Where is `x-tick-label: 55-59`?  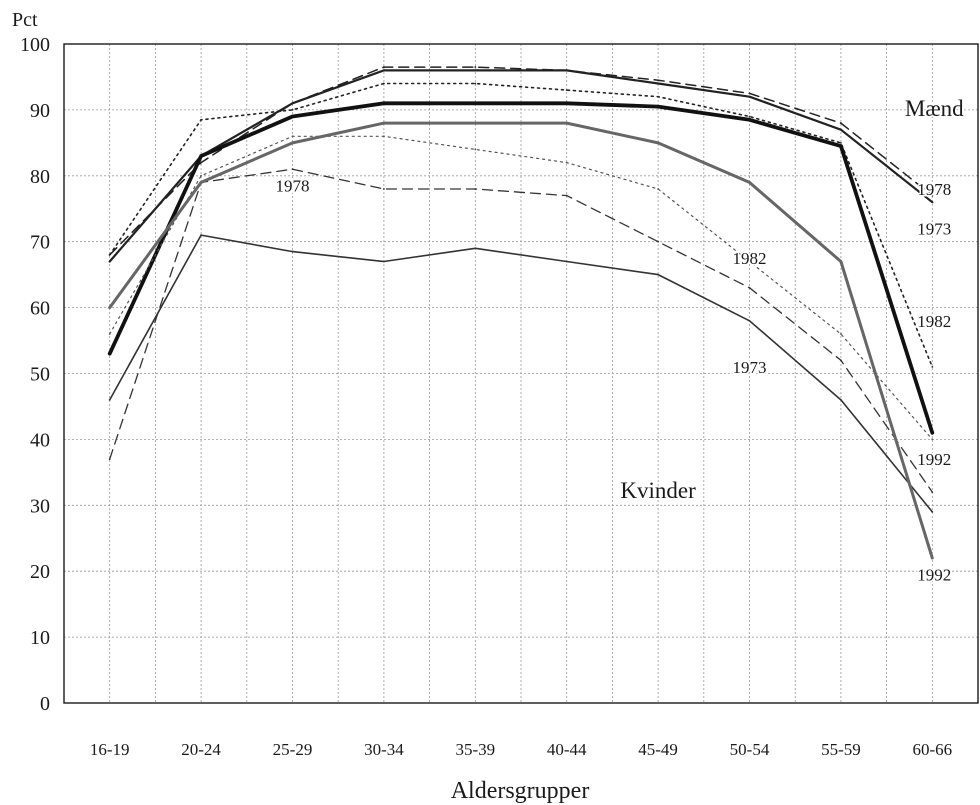 x-tick-label: 55-59 is located at coordinates (841, 749).